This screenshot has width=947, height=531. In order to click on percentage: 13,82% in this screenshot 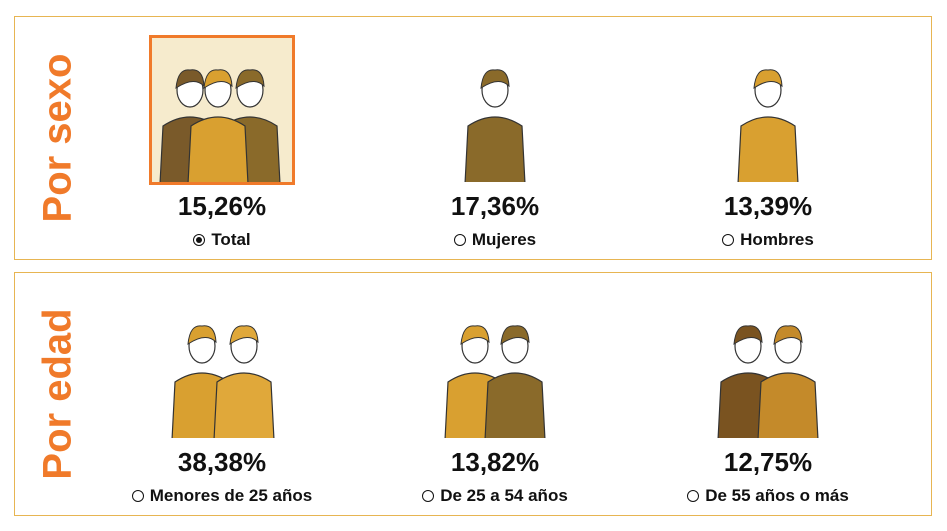, I will do `click(495, 462)`.